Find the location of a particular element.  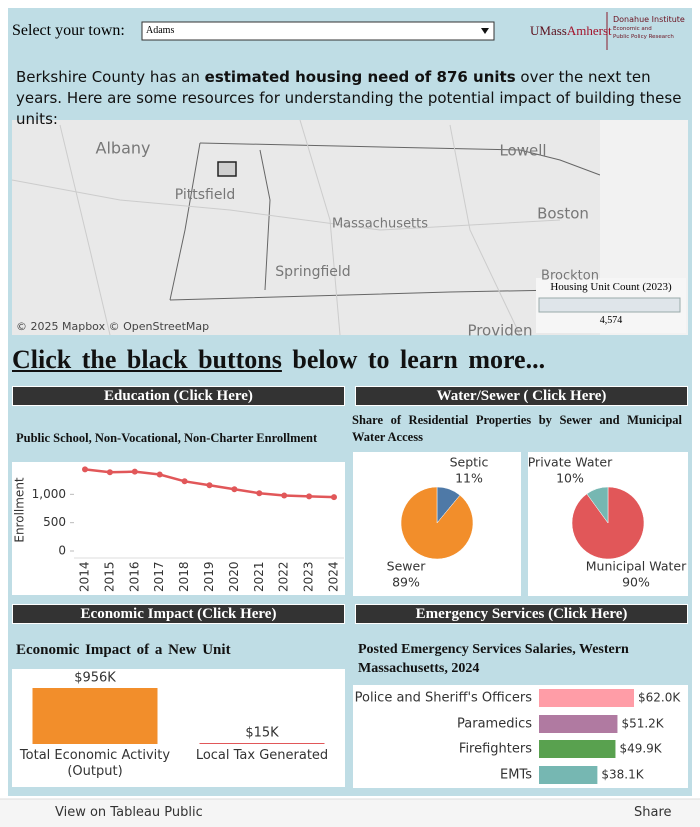

slice-label: Municipal Water is located at coordinates (636, 566).